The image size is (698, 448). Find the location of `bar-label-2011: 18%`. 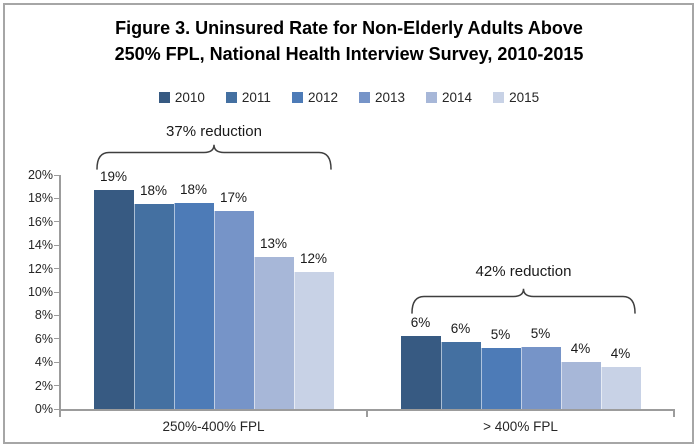

bar-label-2011: 18% is located at coordinates (153, 191).